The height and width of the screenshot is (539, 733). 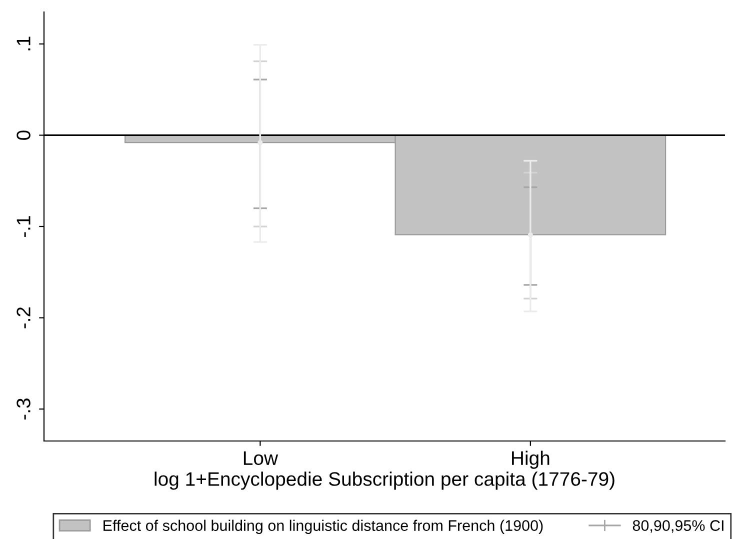 I want to click on y-tick-label: -.1, so click(x=23, y=226).